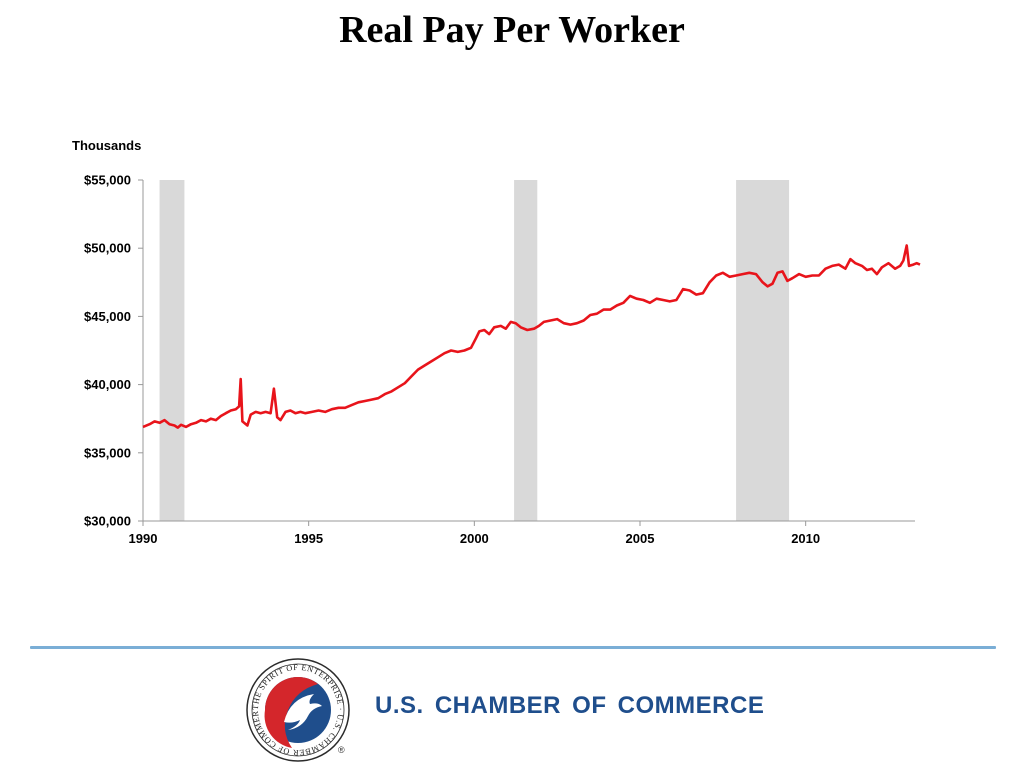 The width and height of the screenshot is (1024, 768). I want to click on y-tick-label: $40,000, so click(107, 384).